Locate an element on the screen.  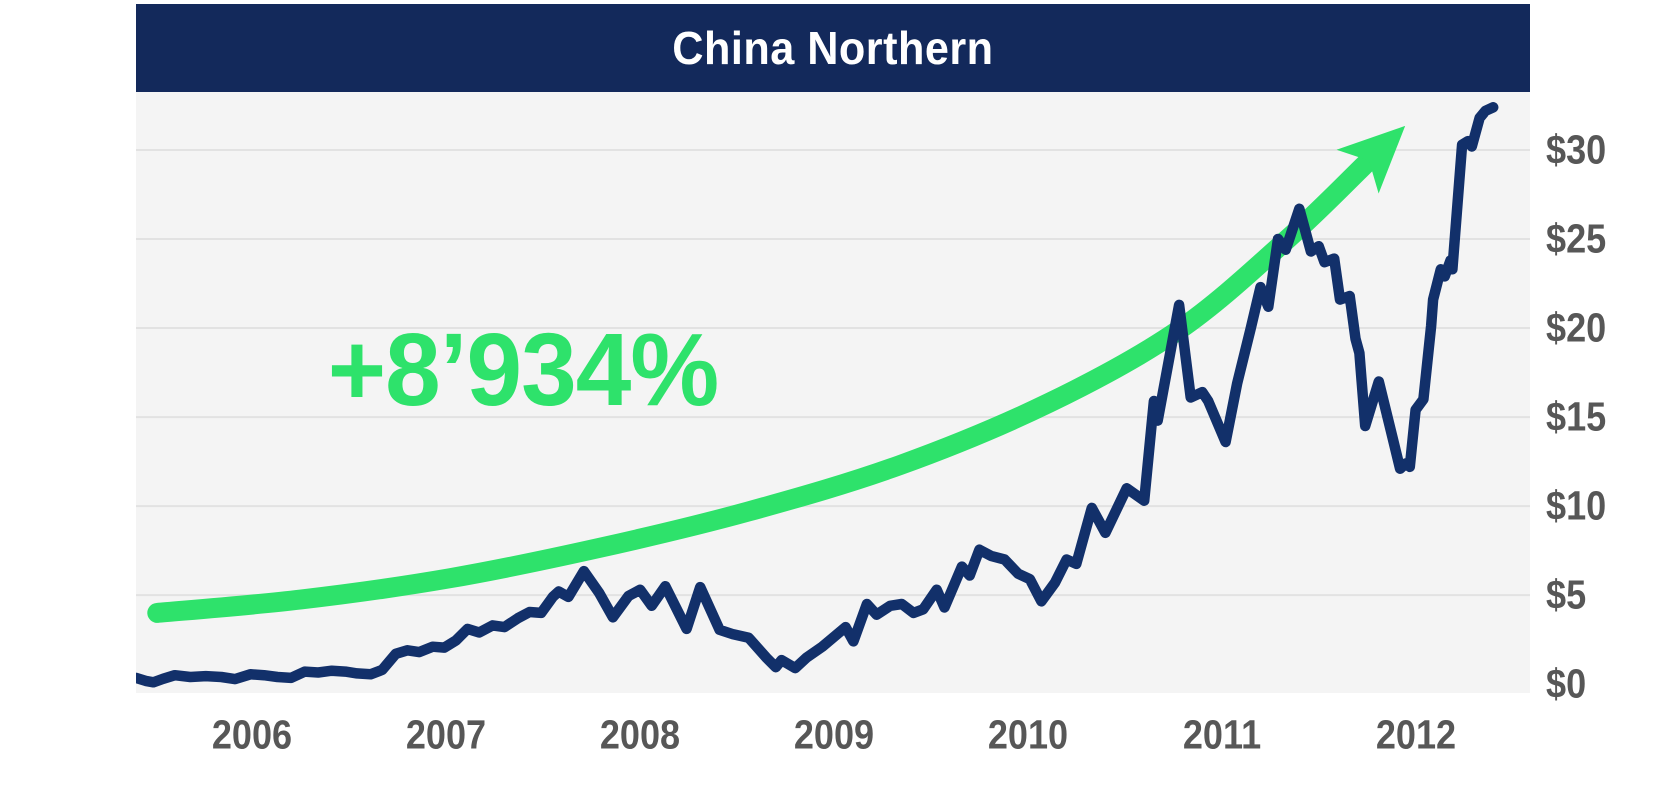
y-tick-label: $30 is located at coordinates (1576, 149).